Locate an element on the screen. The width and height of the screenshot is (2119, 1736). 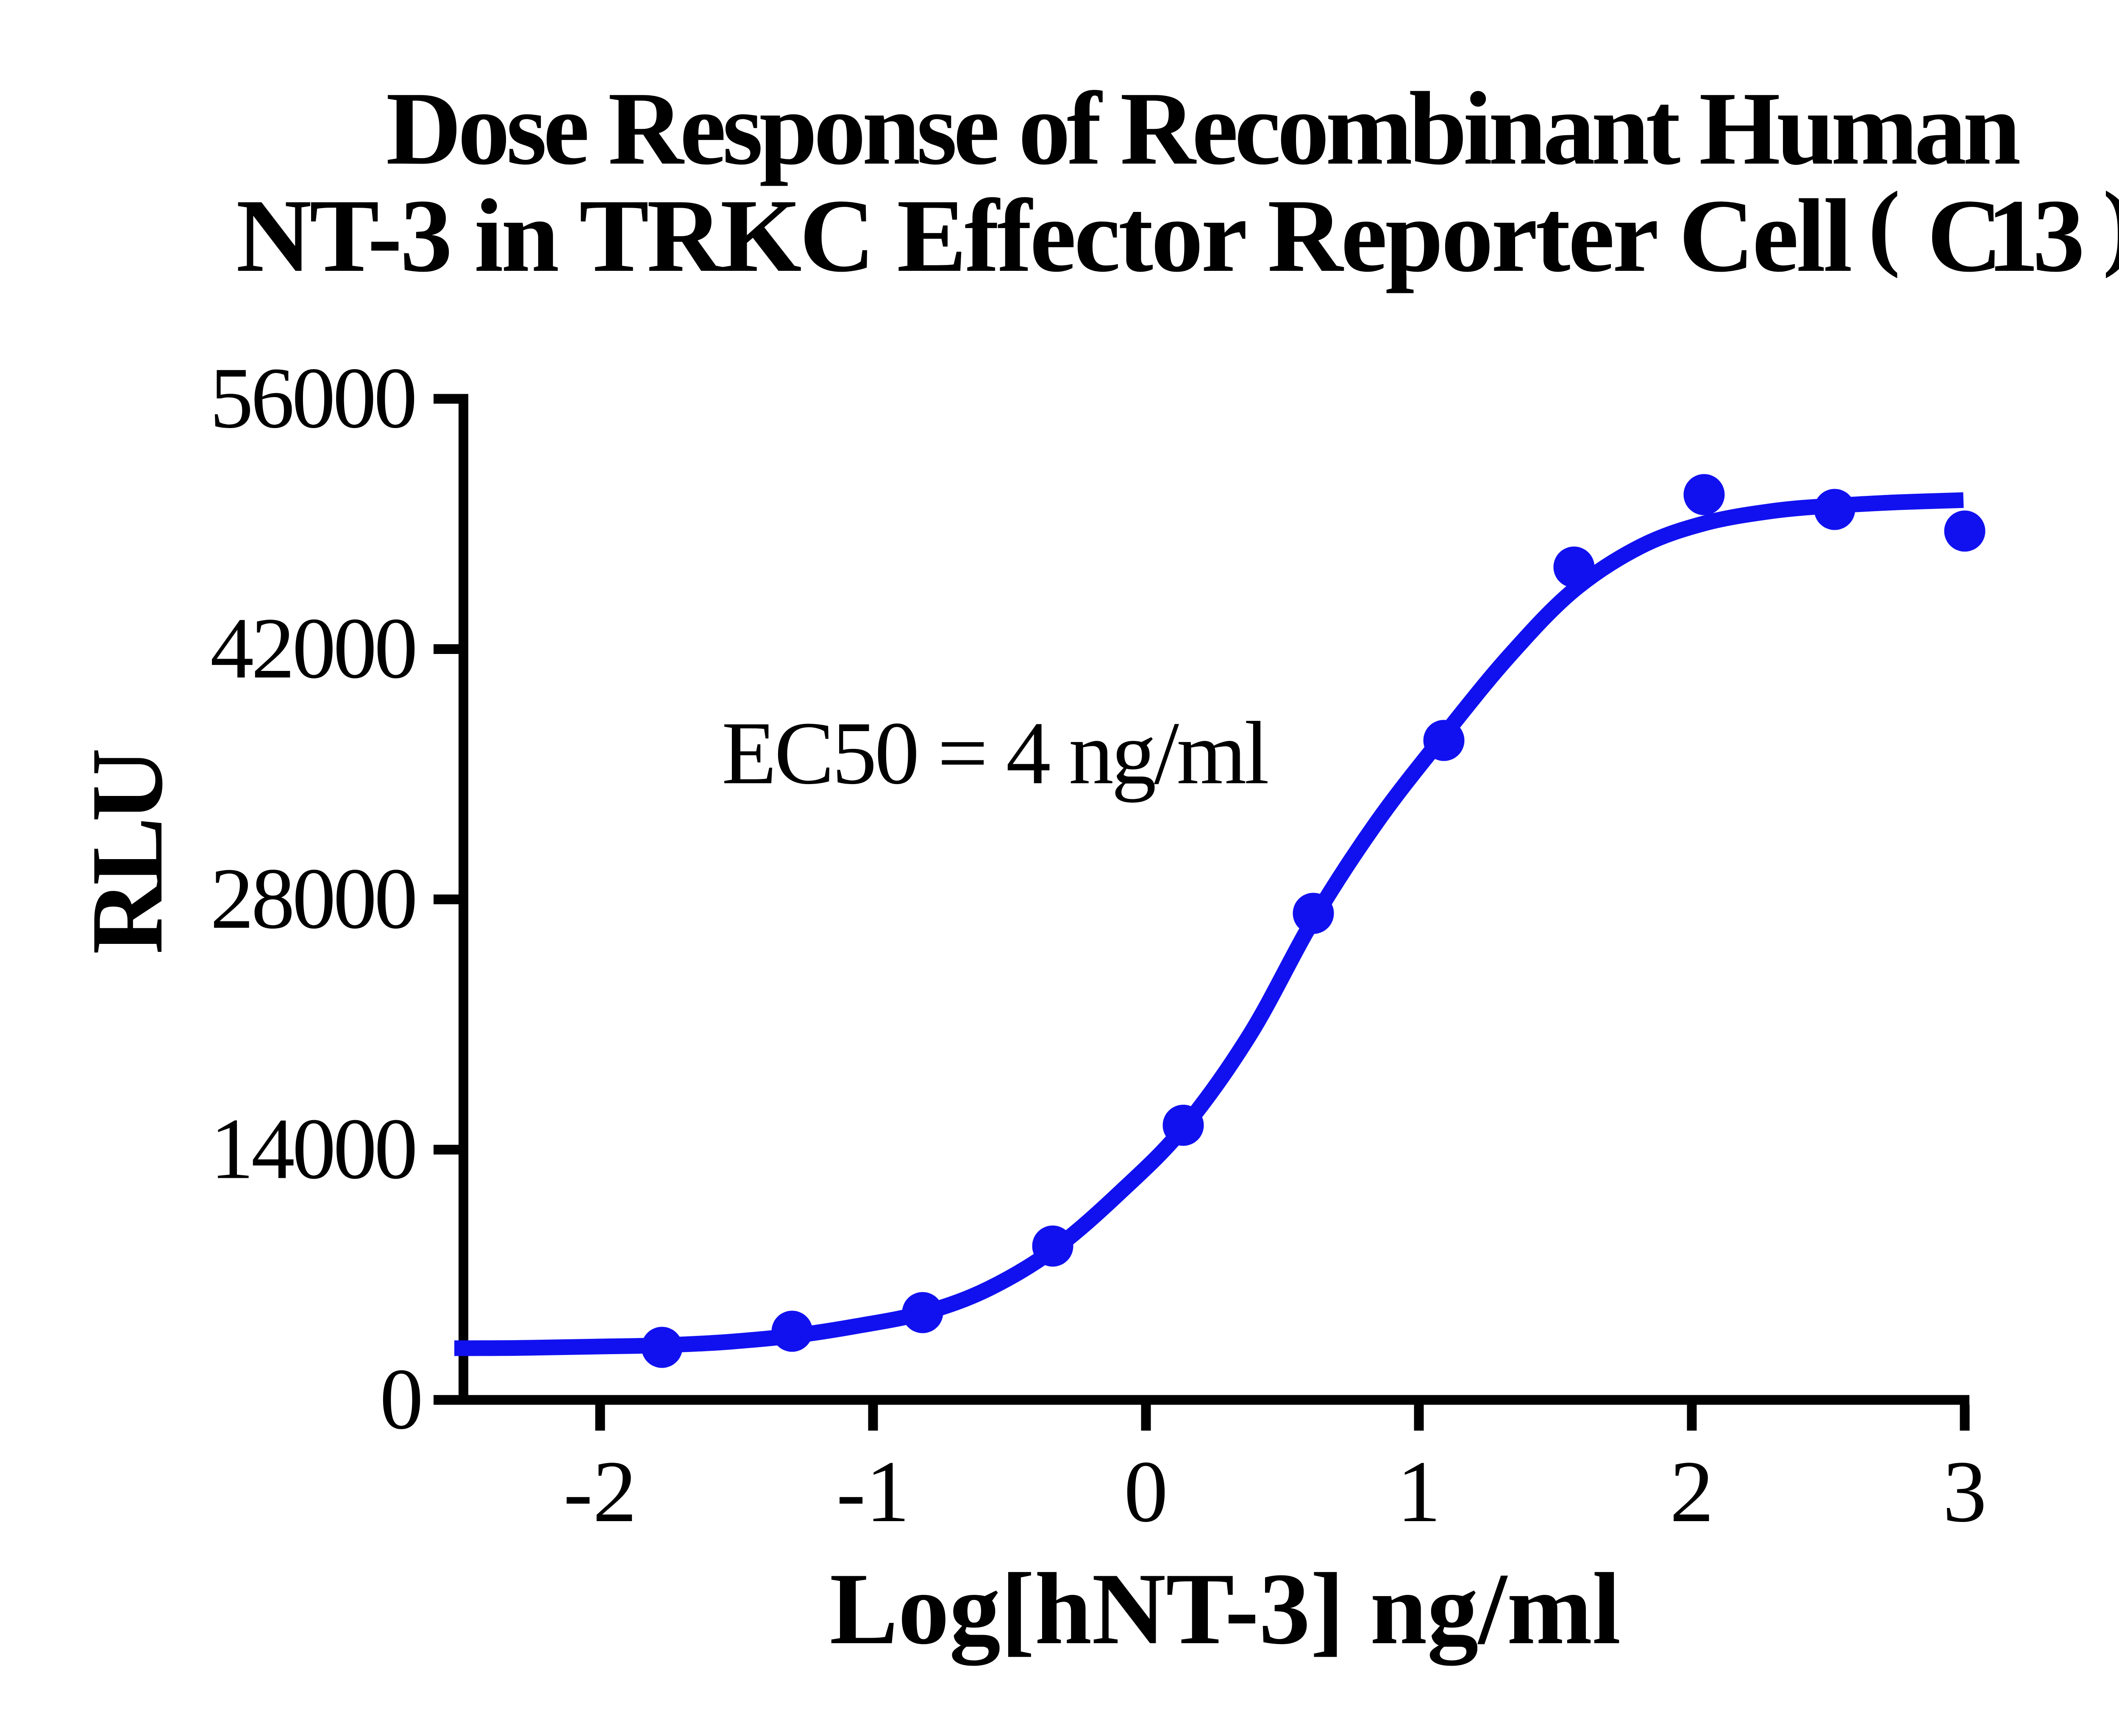
svg-text: -2 is located at coordinates (600, 1491).